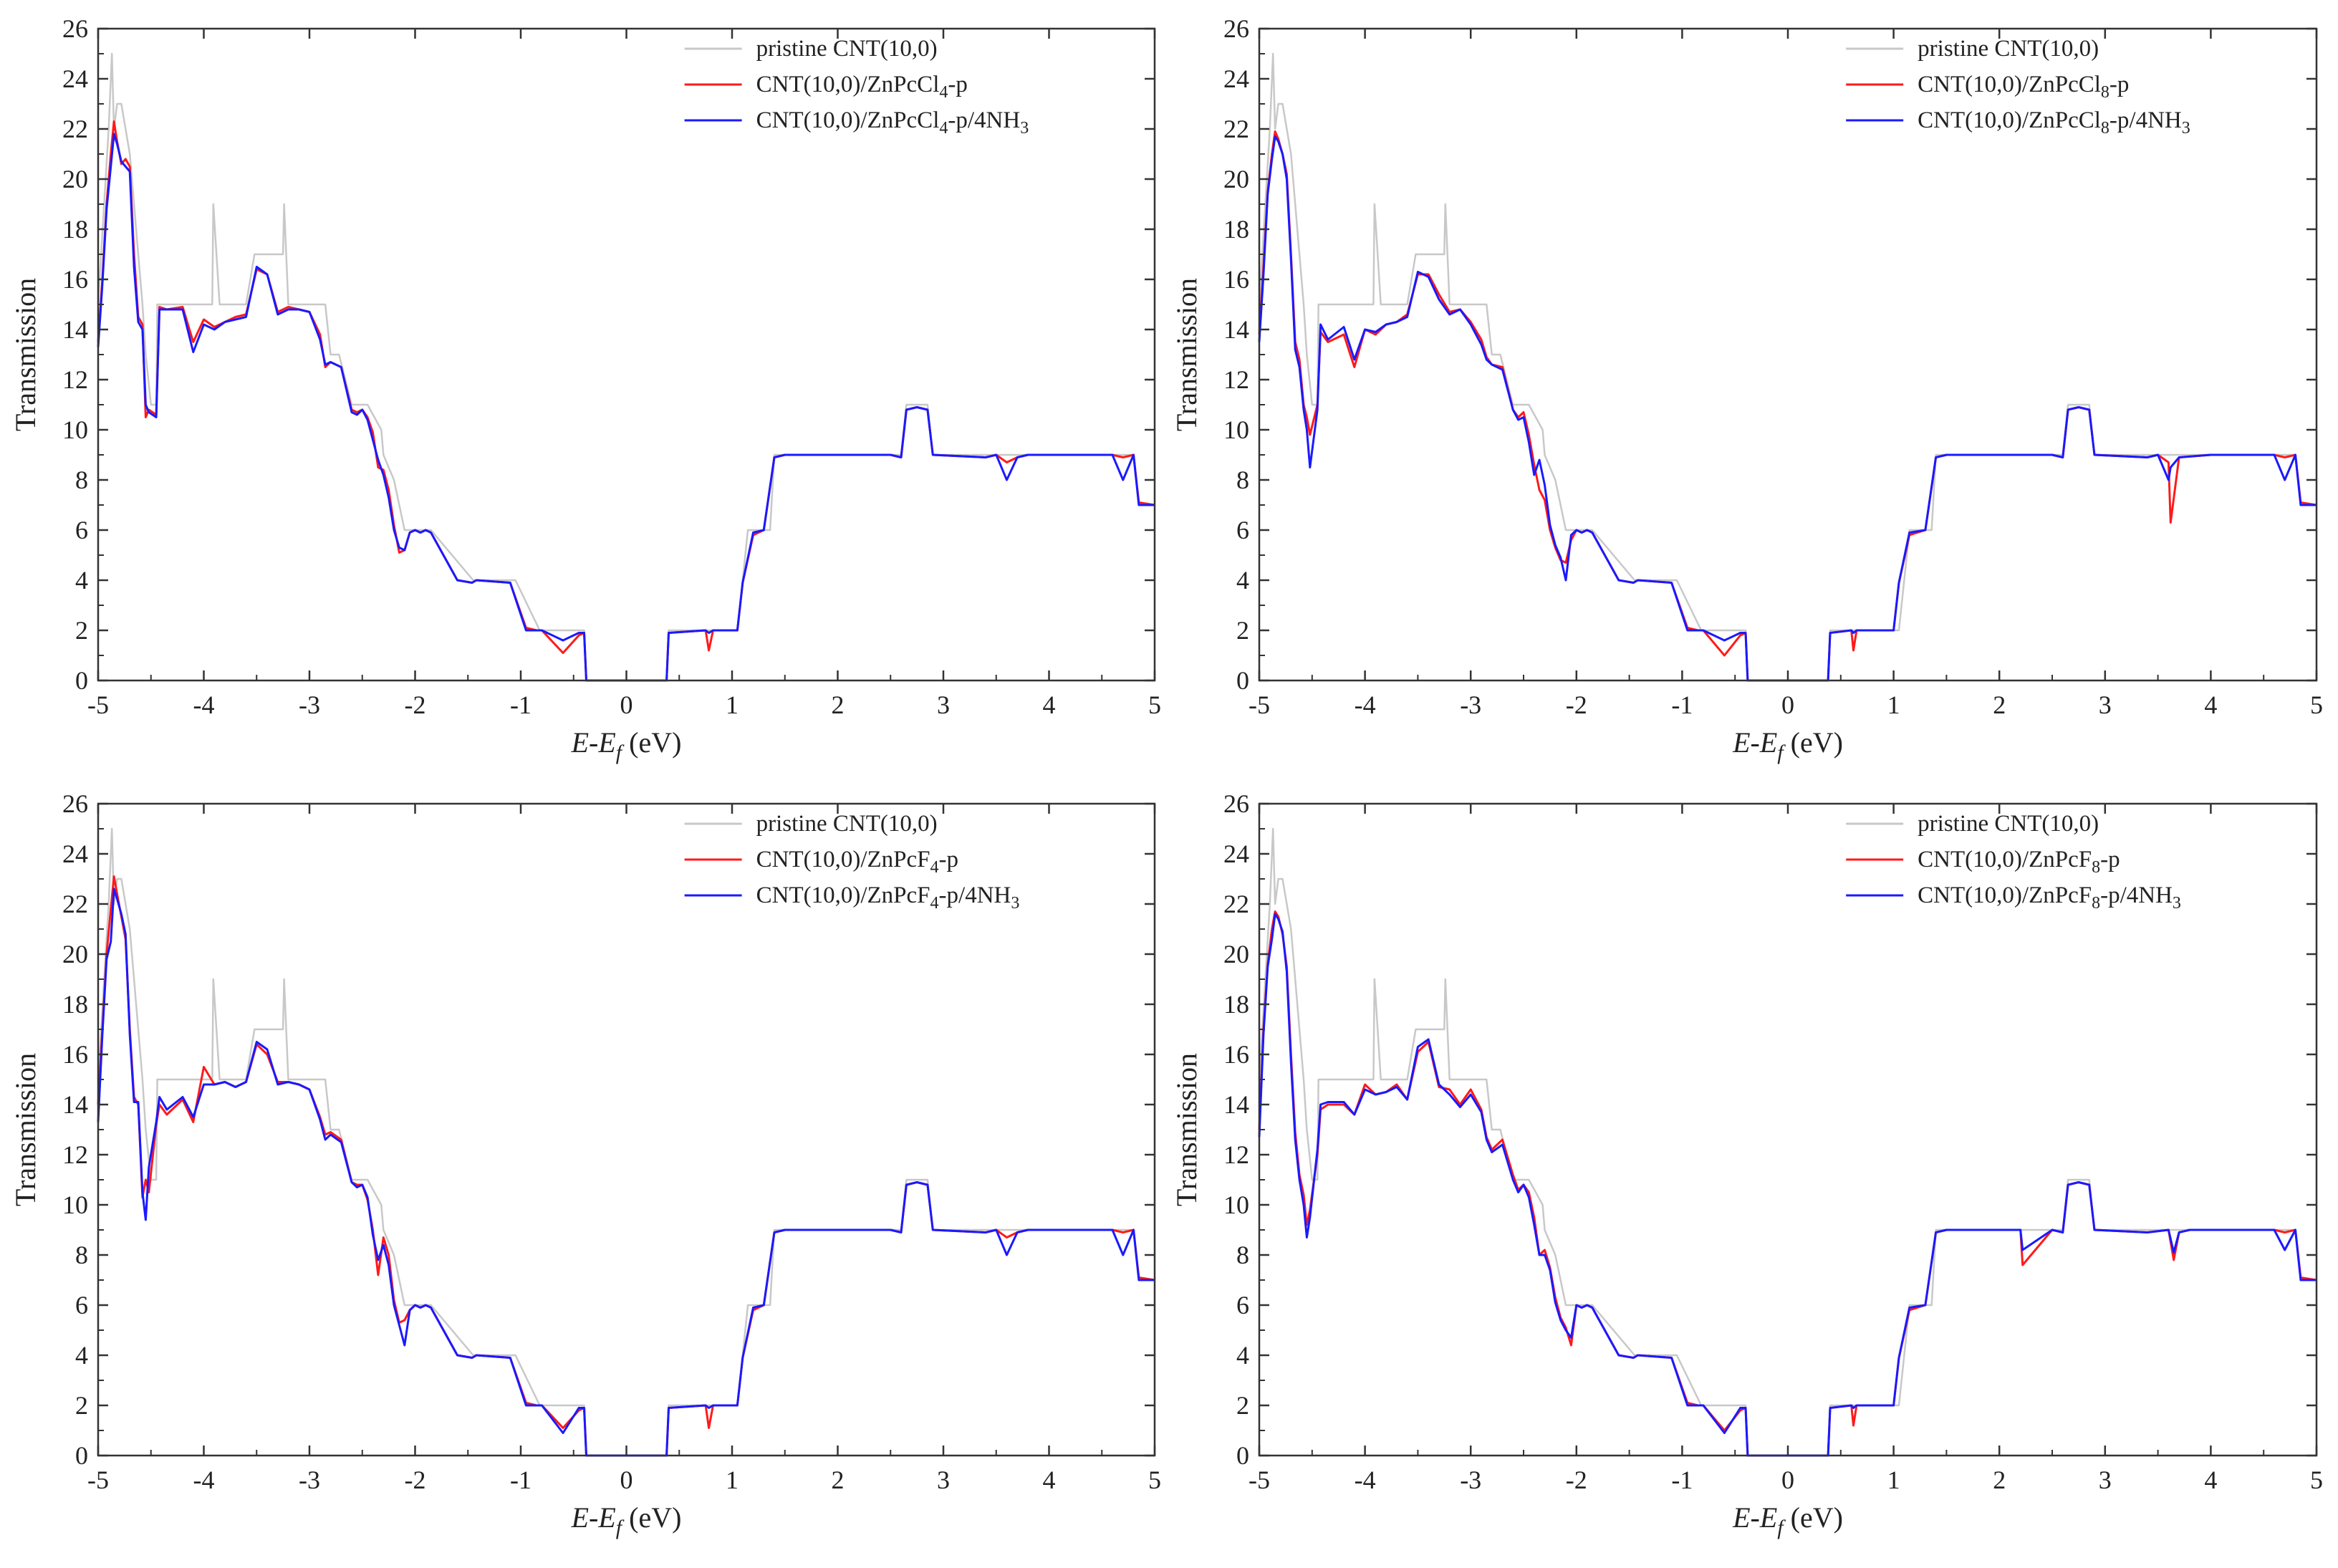 This screenshot has width=2338, height=1568. What do you see at coordinates (2054, 122) in the screenshot?
I see `legend-entry-ammonia: CNT(10,0)/ZnPcCl8-p/4NH3` at bounding box center [2054, 122].